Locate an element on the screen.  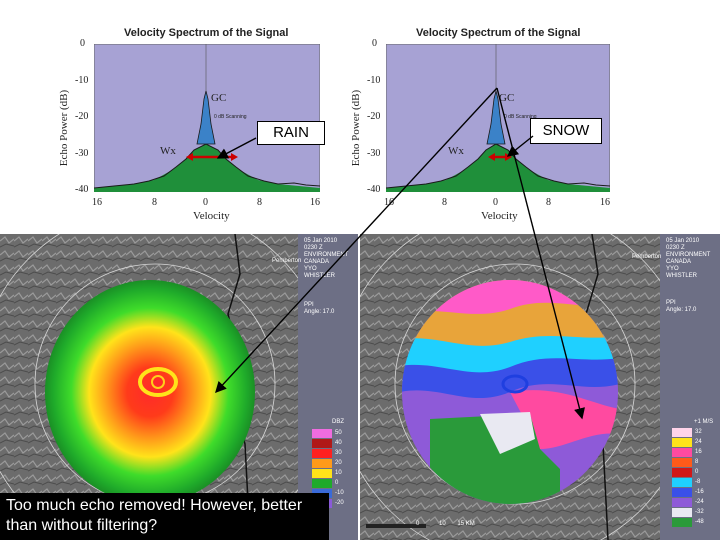
velocity-legend: 32 24 16 8 0 -8 -16 -24 -32 -48 is located at coordinates (695, 477).